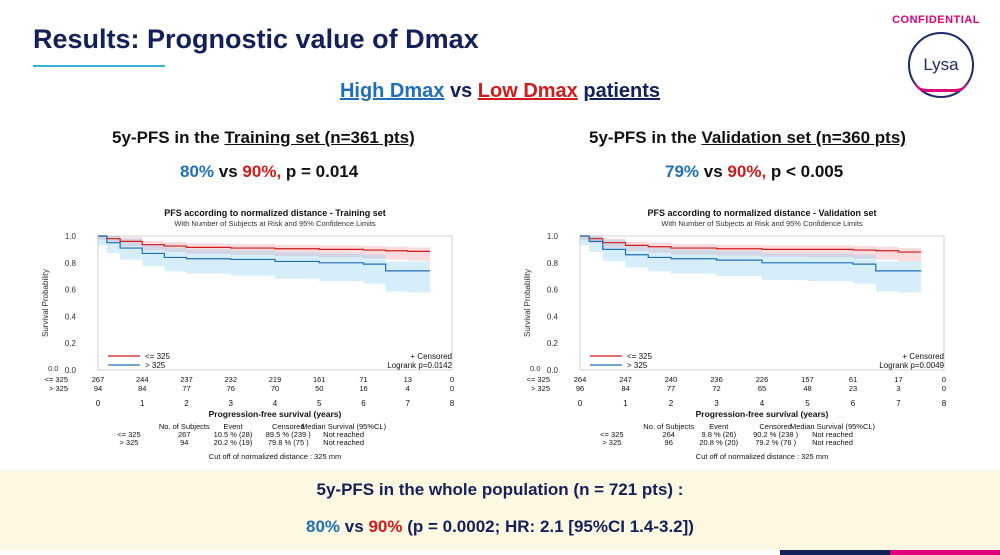 This screenshot has width=1000, height=555. Describe the element at coordinates (669, 442) in the screenshot. I see `summary-cell: 96` at that location.